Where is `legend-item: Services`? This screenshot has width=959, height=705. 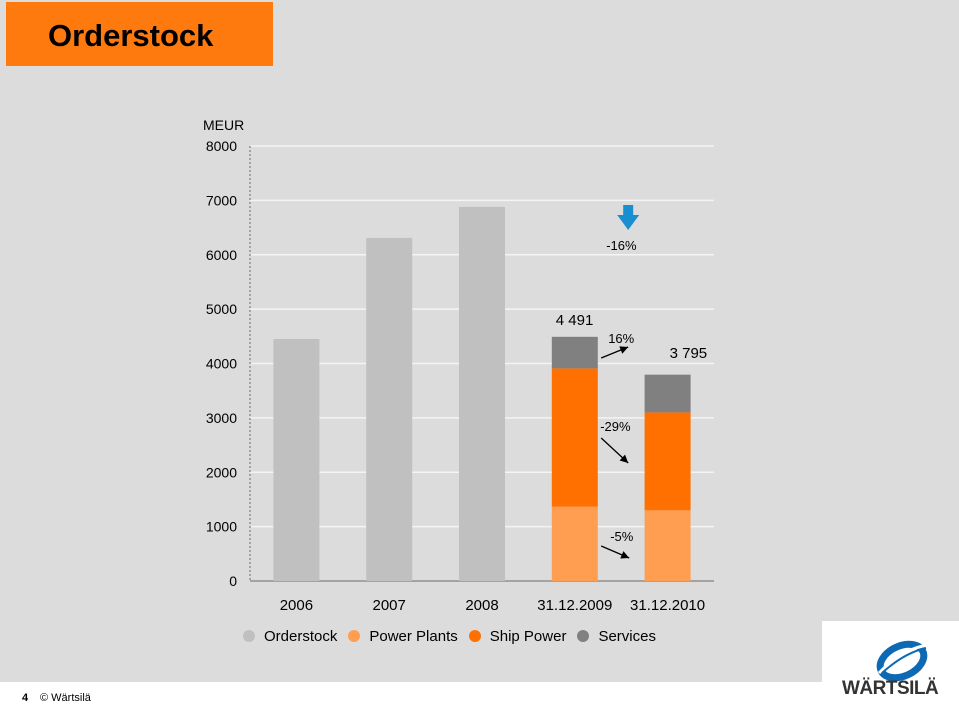 legend-item: Services is located at coordinates (615, 636).